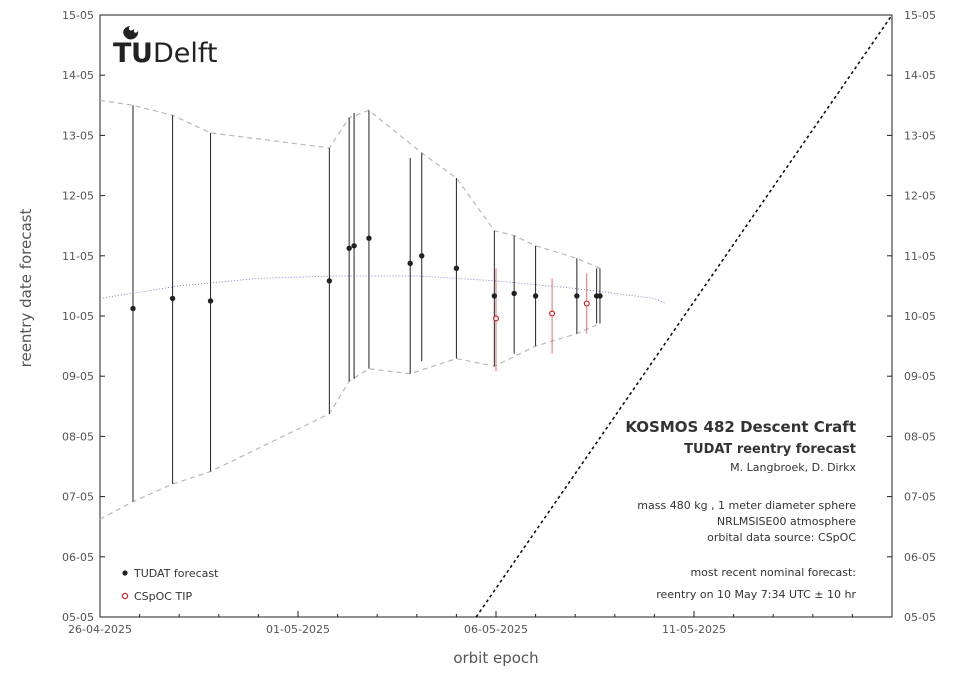 This screenshot has height=680, width=959. What do you see at coordinates (920, 617) in the screenshot?
I see `y-tick-label-right-0: 05-05` at bounding box center [920, 617].